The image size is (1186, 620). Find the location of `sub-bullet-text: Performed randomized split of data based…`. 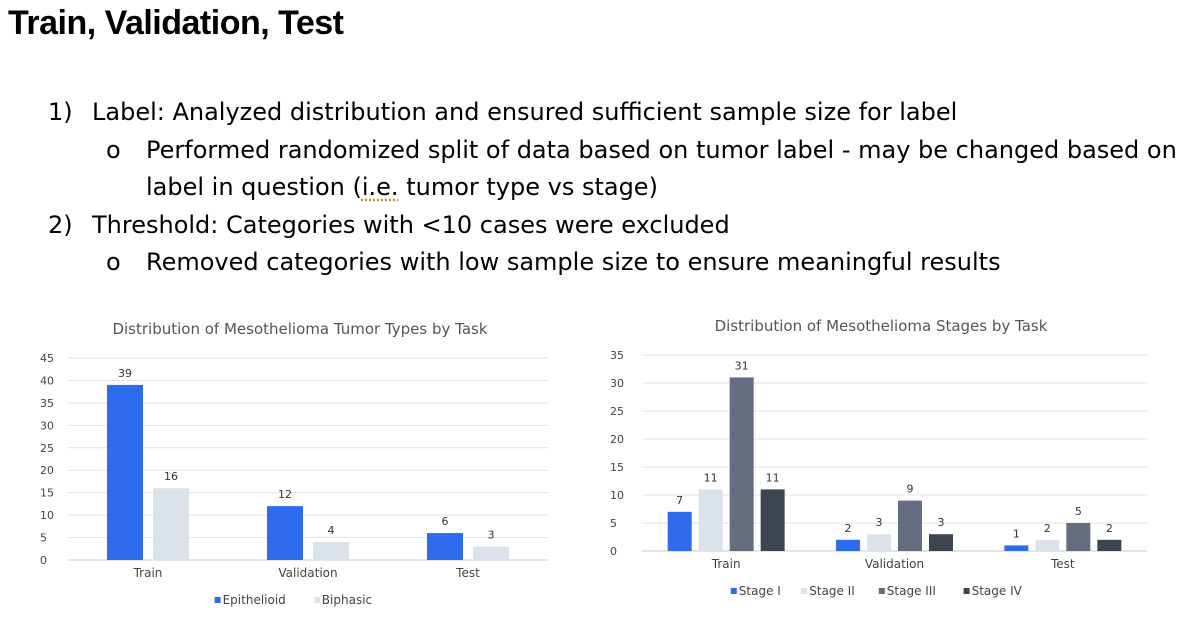

sub-bullet-text: Performed randomized split of data based… is located at coordinates (661, 168).